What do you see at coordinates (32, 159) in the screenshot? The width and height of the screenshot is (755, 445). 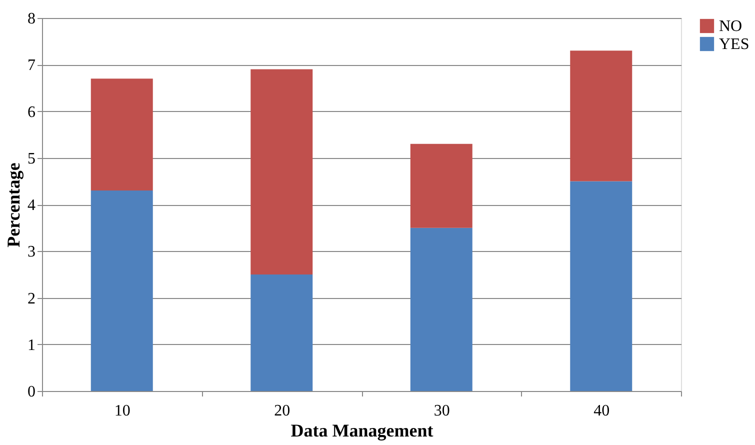 I see `y-tick-label: 5` at bounding box center [32, 159].